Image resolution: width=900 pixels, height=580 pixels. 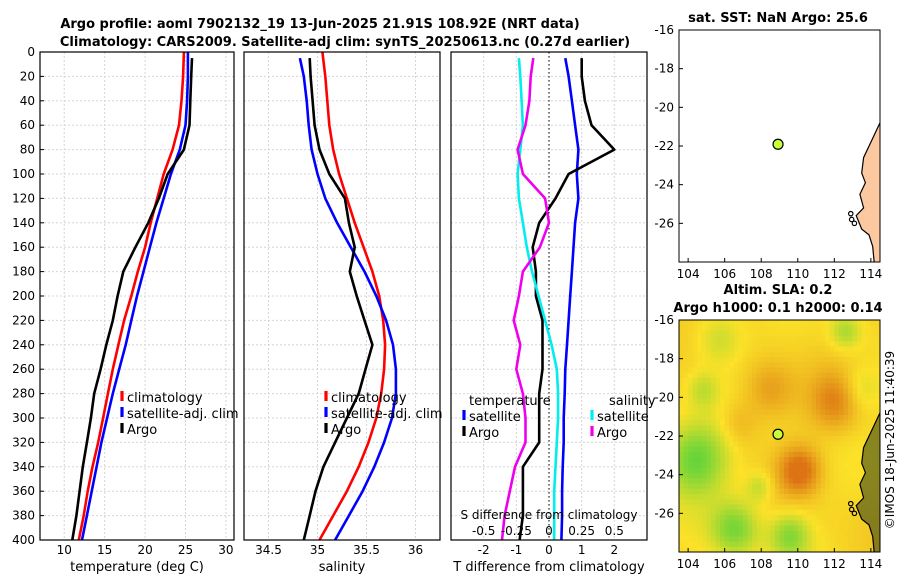 What do you see at coordinates (850, 503) in the screenshot?
I see `island-outline` at bounding box center [850, 503].